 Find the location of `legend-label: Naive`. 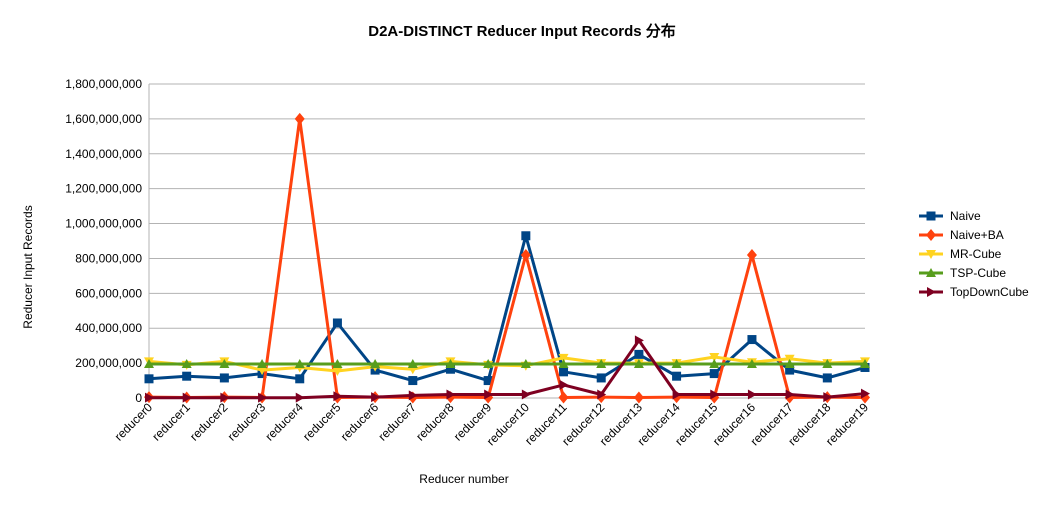

legend-label: Naive is located at coordinates (965, 215).